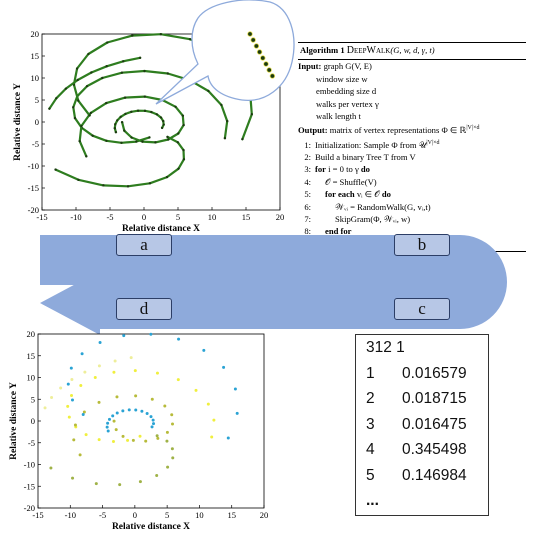  What do you see at coordinates (427, 378) in the screenshot?
I see `table-row: 1 0.016579` at bounding box center [427, 378].